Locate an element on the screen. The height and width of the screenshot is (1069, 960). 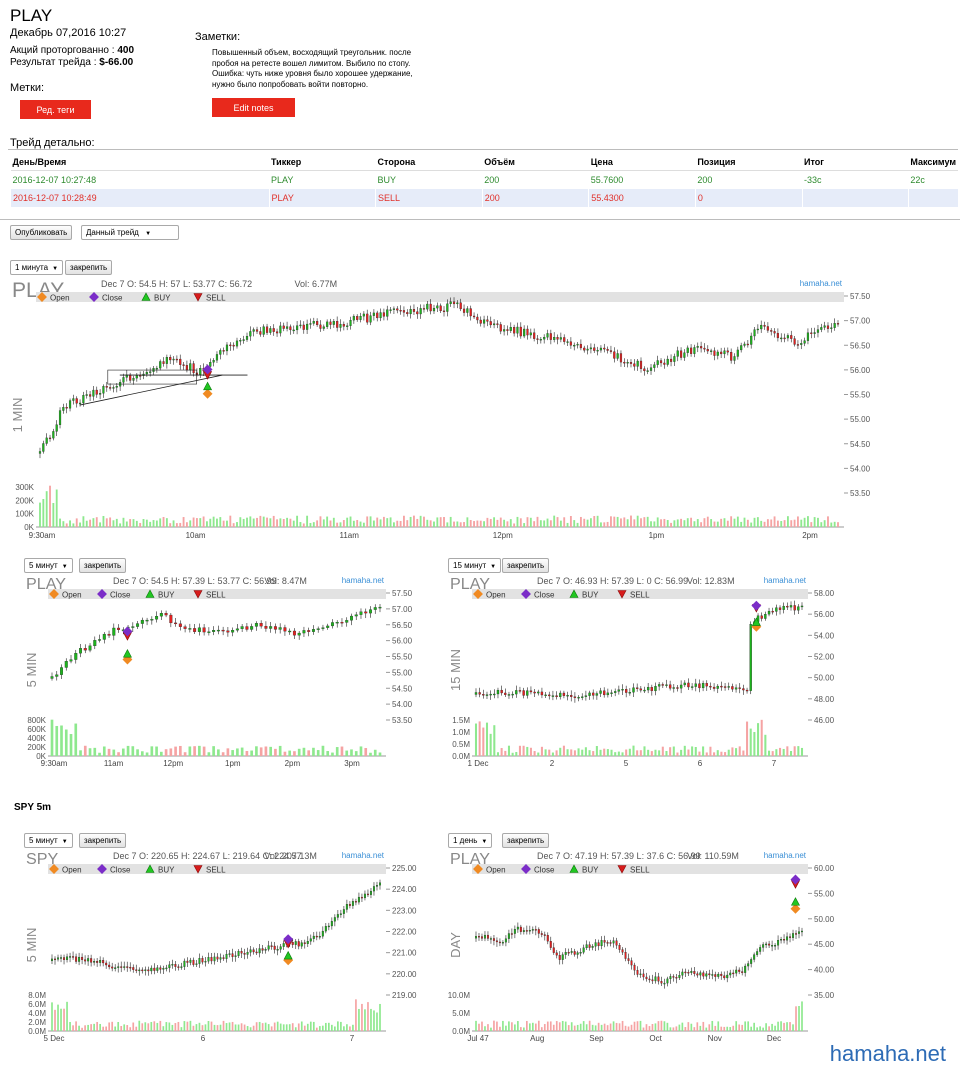
watermark-logo: hamaha.net is located at coordinates (888, 1054).